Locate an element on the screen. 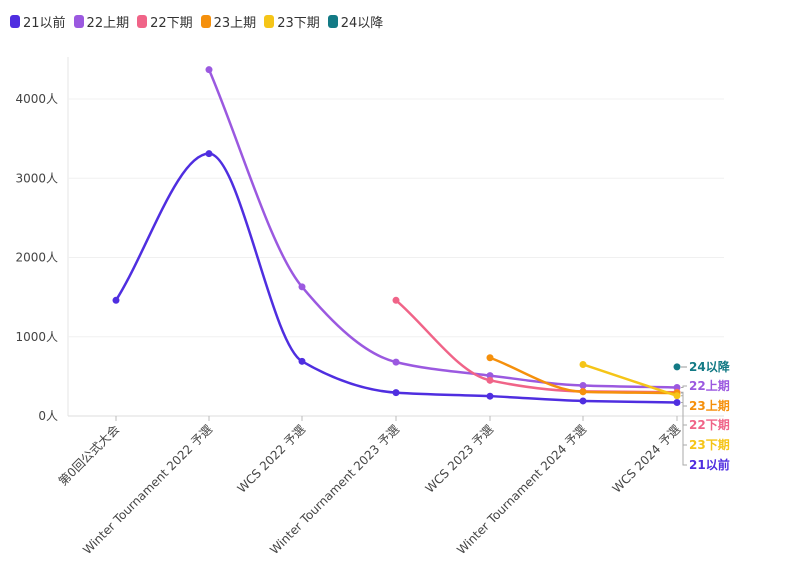  y-tick-label: 2000人 is located at coordinates (36, 258).